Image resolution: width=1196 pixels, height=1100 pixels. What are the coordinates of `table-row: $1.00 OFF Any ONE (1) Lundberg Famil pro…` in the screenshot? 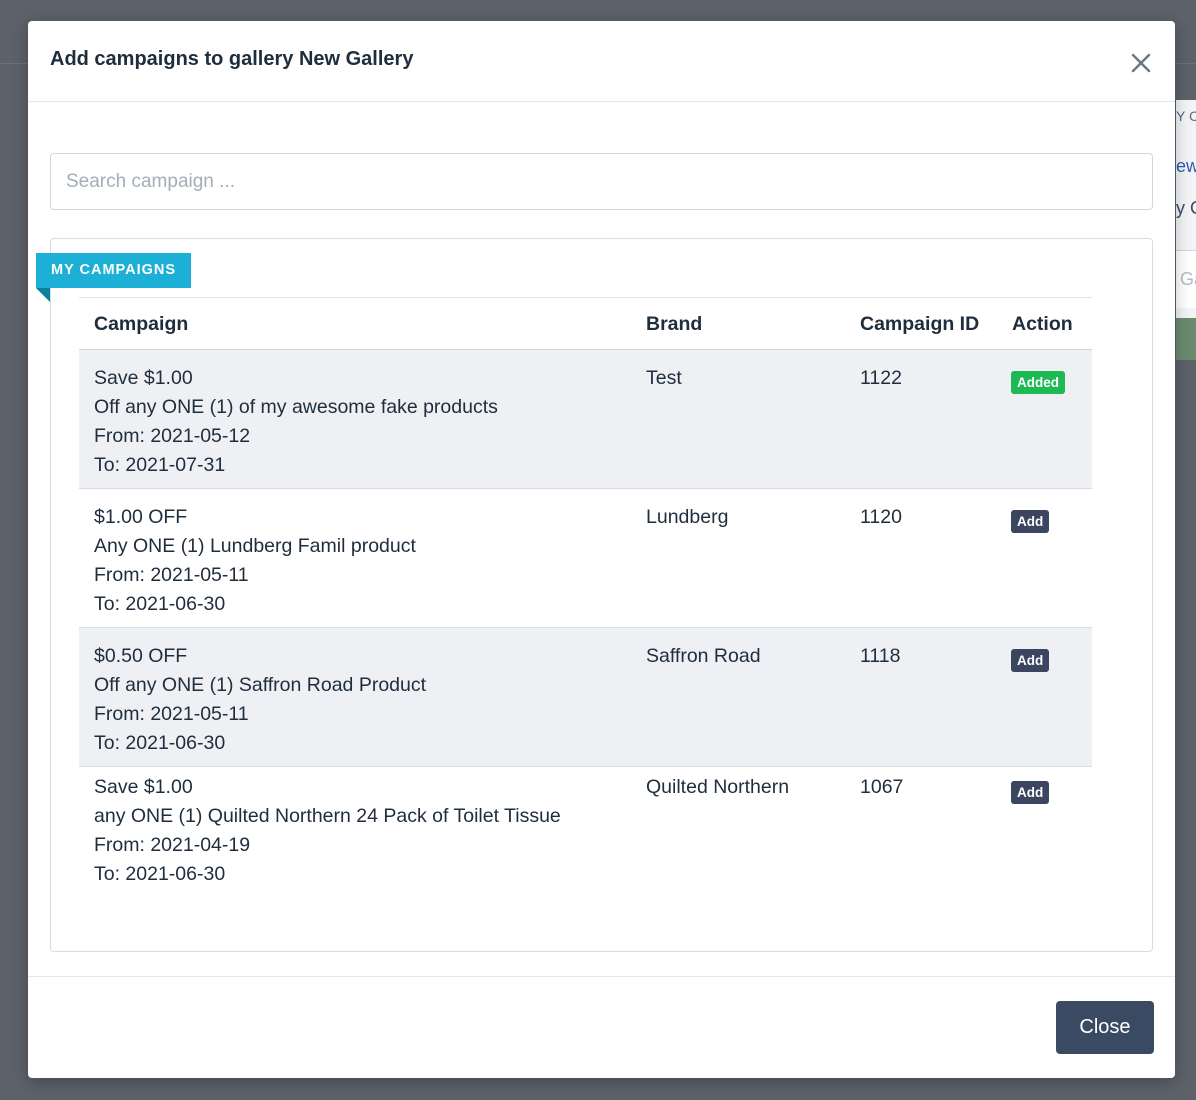 It's located at (585, 558).